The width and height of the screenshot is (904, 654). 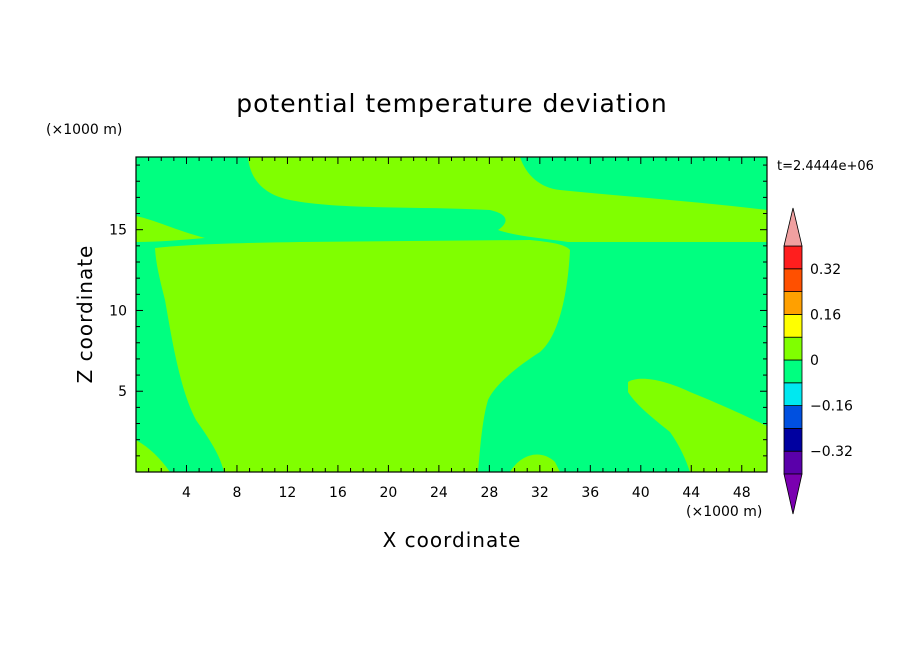 I want to click on colorbar-tick-label: 0, so click(x=814, y=361).